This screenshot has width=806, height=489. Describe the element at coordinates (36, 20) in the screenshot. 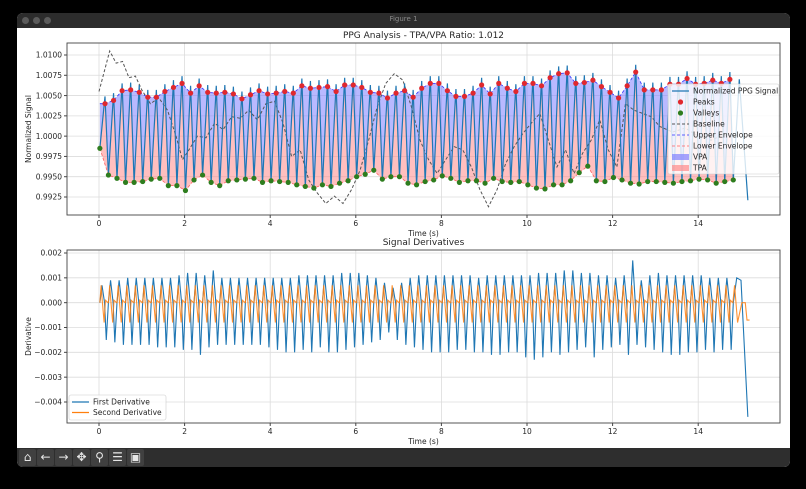

I see `minimize-window-button` at that location.